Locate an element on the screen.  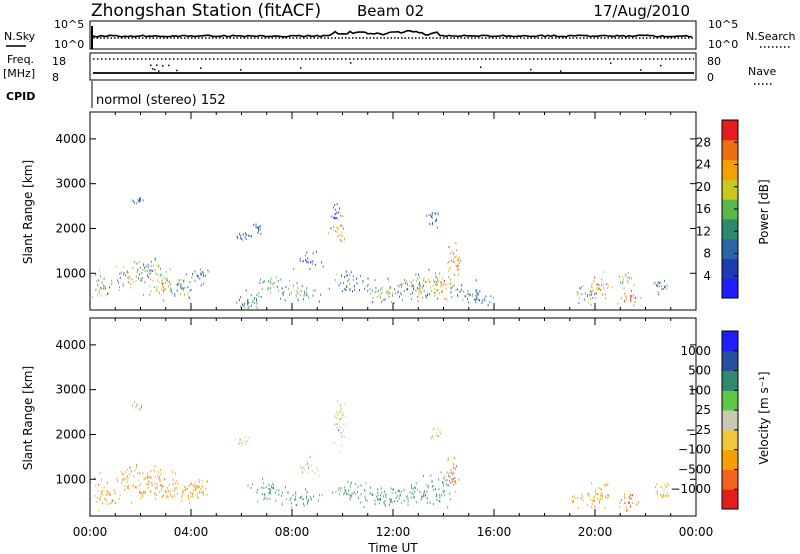
colorbar-band is located at coordinates (730, 499).